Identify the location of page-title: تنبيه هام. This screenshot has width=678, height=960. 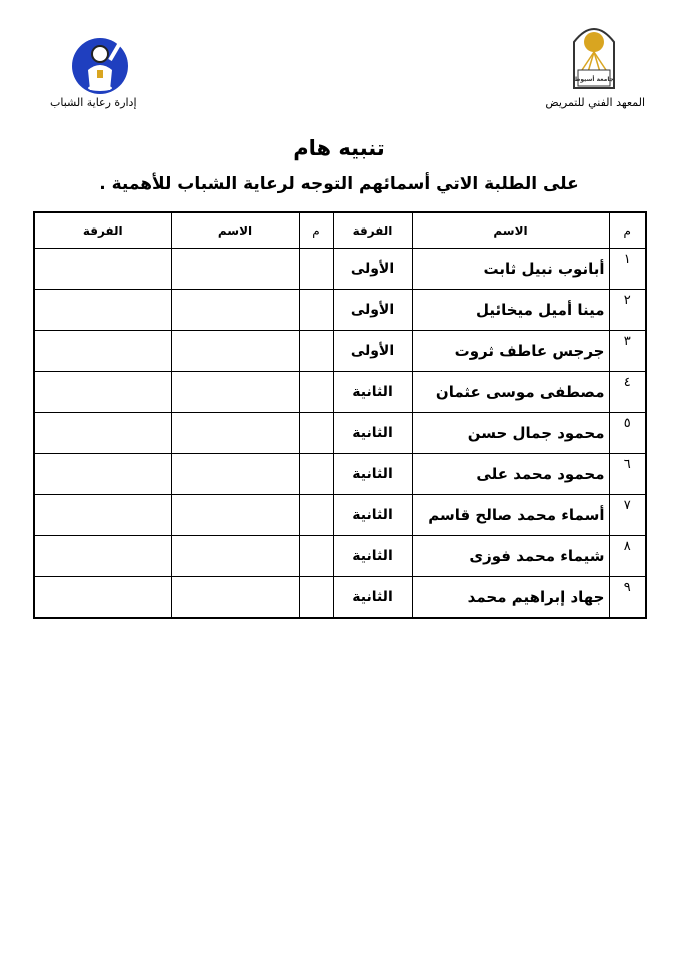
(339, 148).